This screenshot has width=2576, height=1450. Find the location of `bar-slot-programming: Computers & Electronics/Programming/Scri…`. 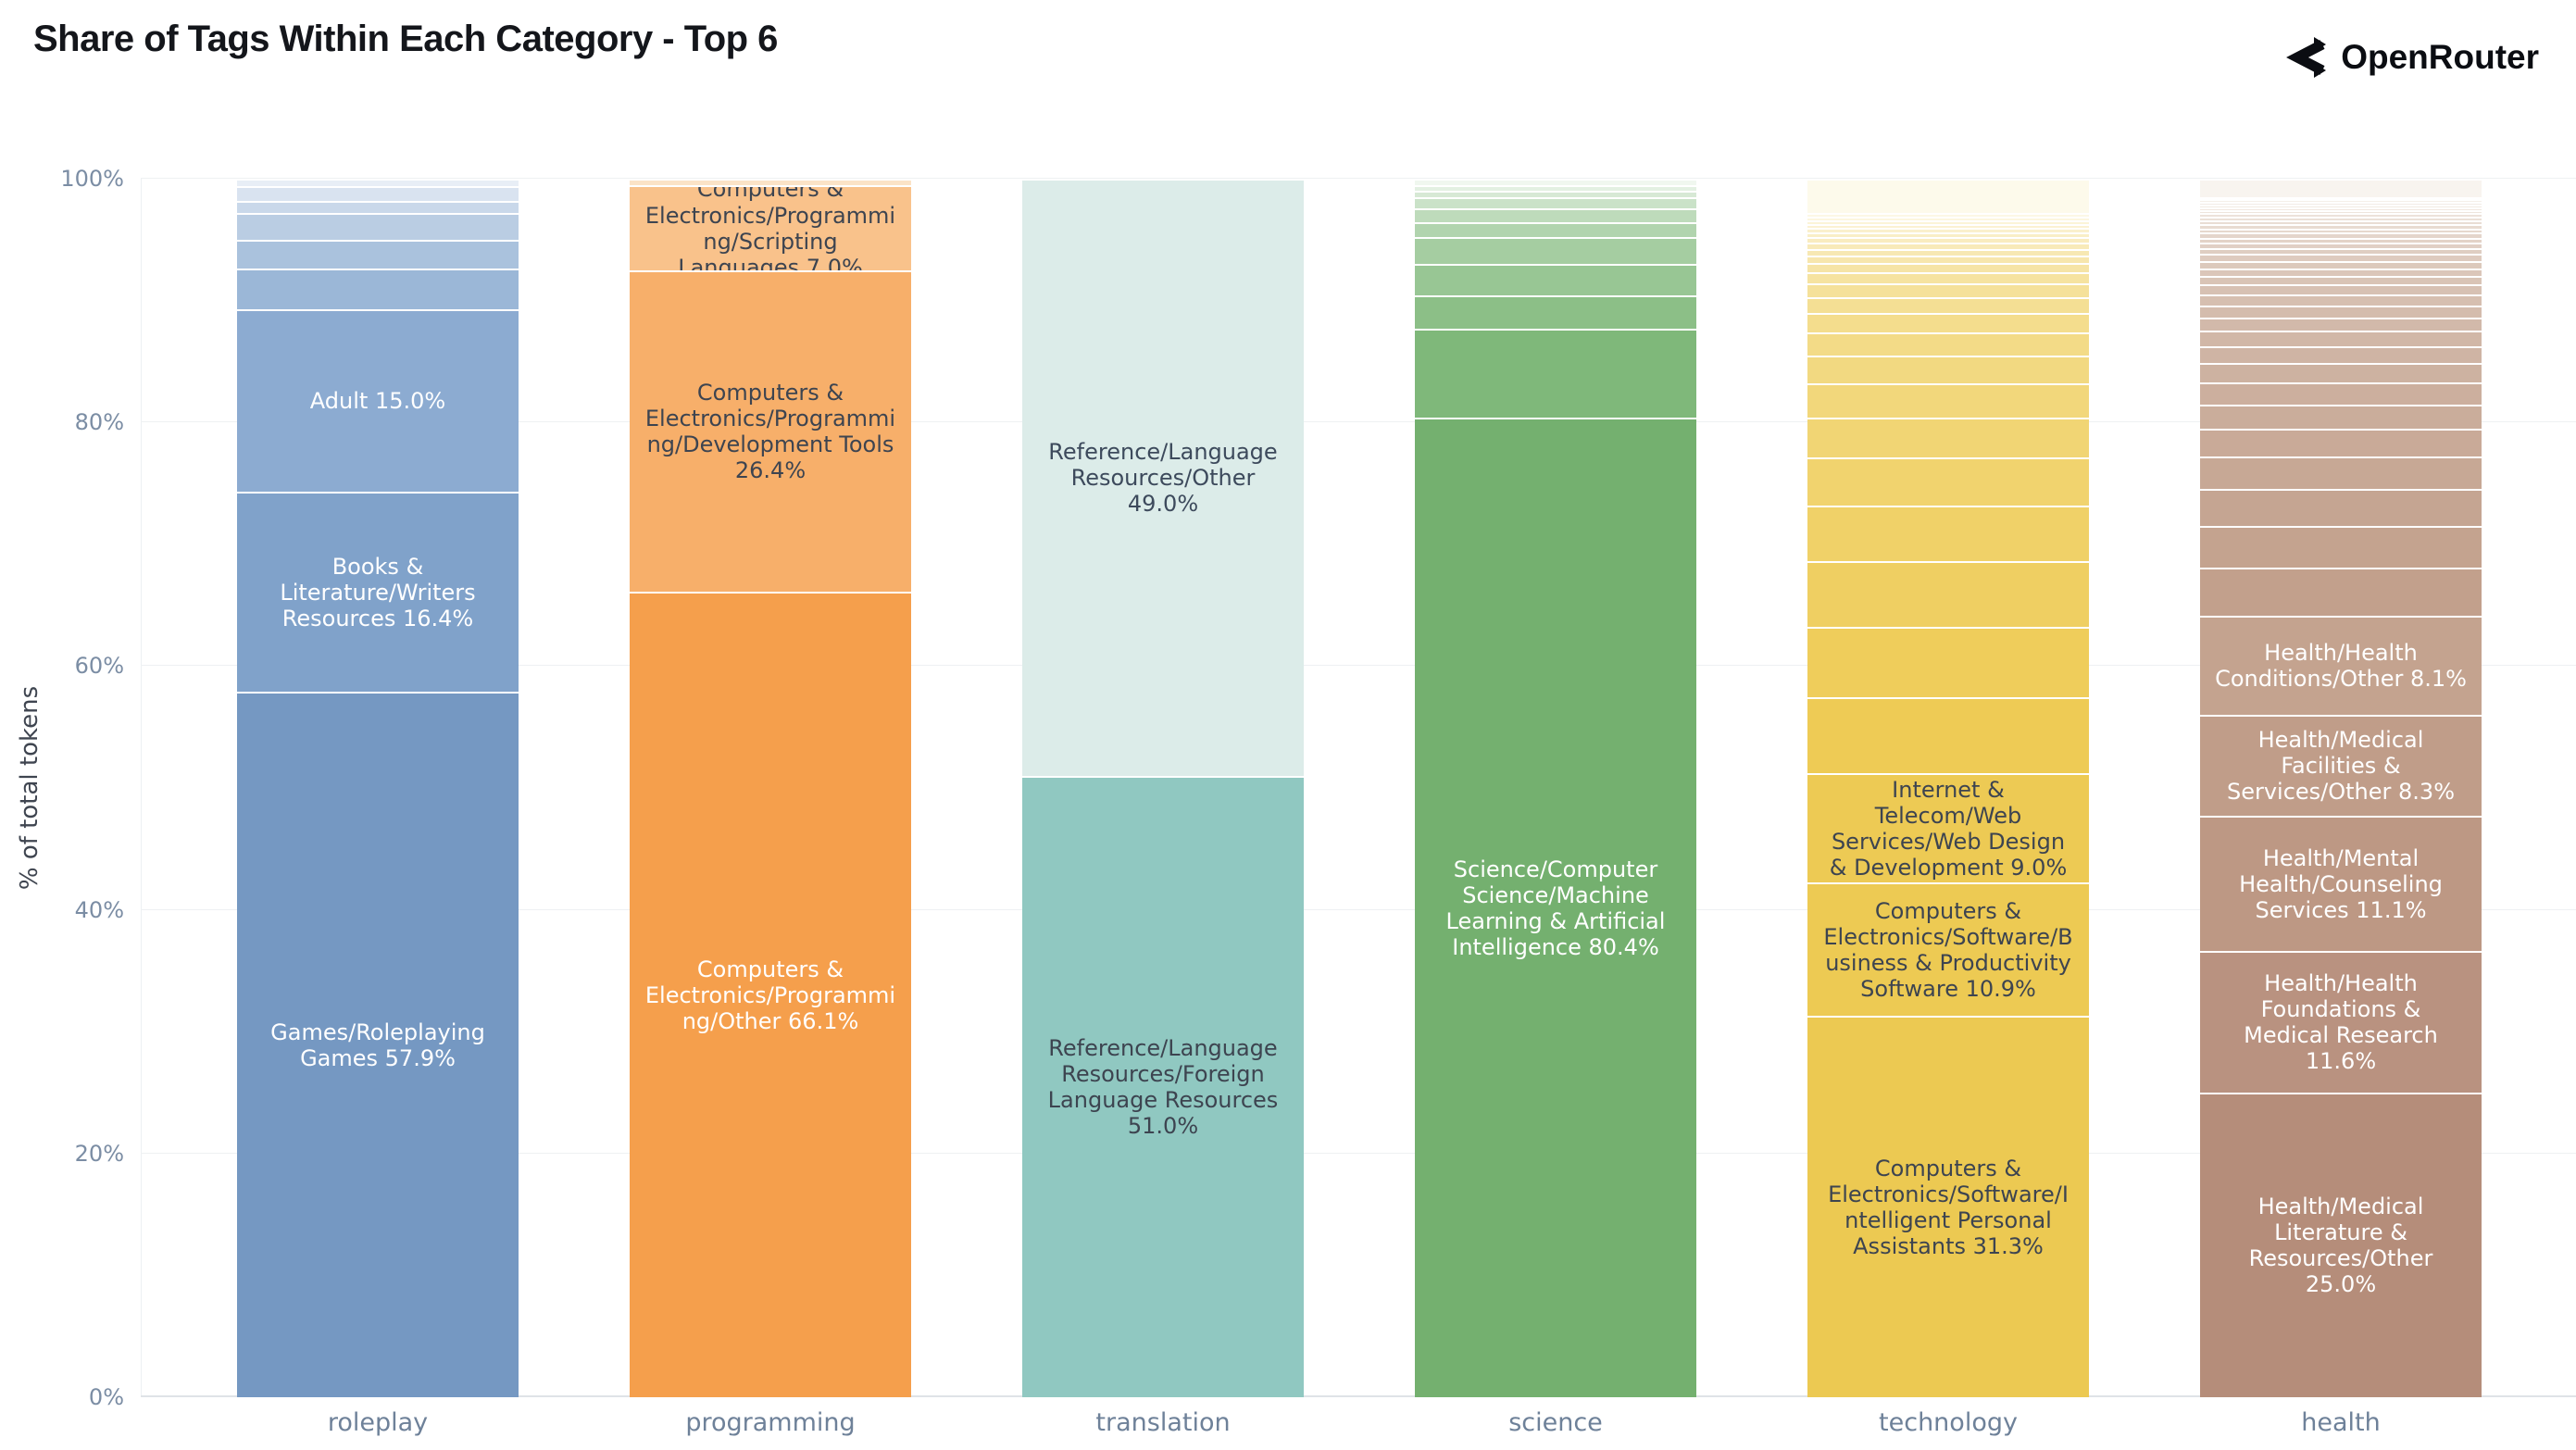

bar-slot-programming: Computers & Electronics/Programming/Scri… is located at coordinates (770, 808).